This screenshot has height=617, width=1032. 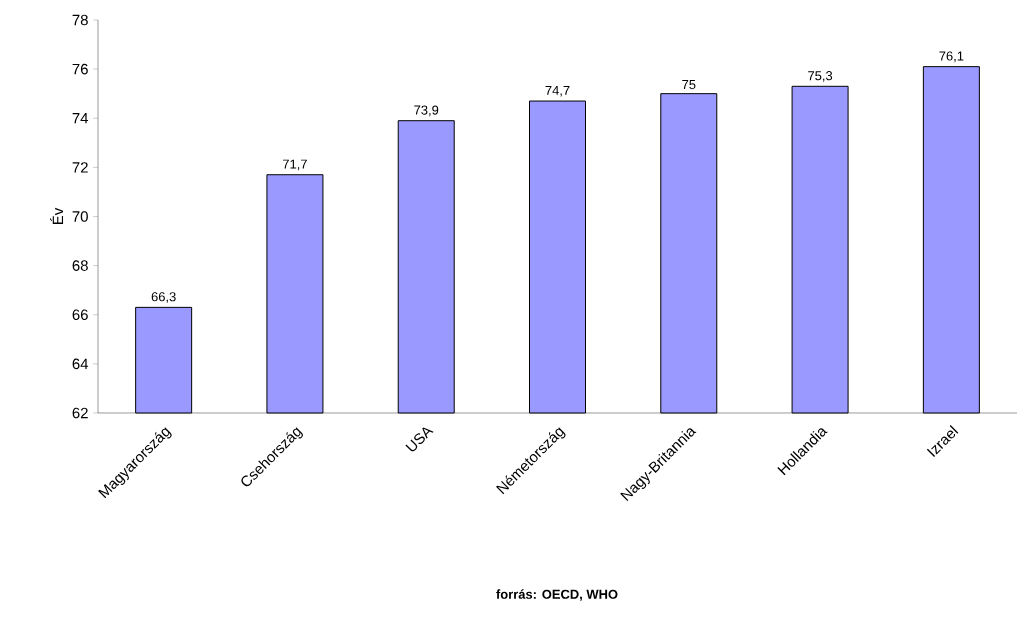 What do you see at coordinates (80, 413) in the screenshot?
I see `y-tick-label: 62` at bounding box center [80, 413].